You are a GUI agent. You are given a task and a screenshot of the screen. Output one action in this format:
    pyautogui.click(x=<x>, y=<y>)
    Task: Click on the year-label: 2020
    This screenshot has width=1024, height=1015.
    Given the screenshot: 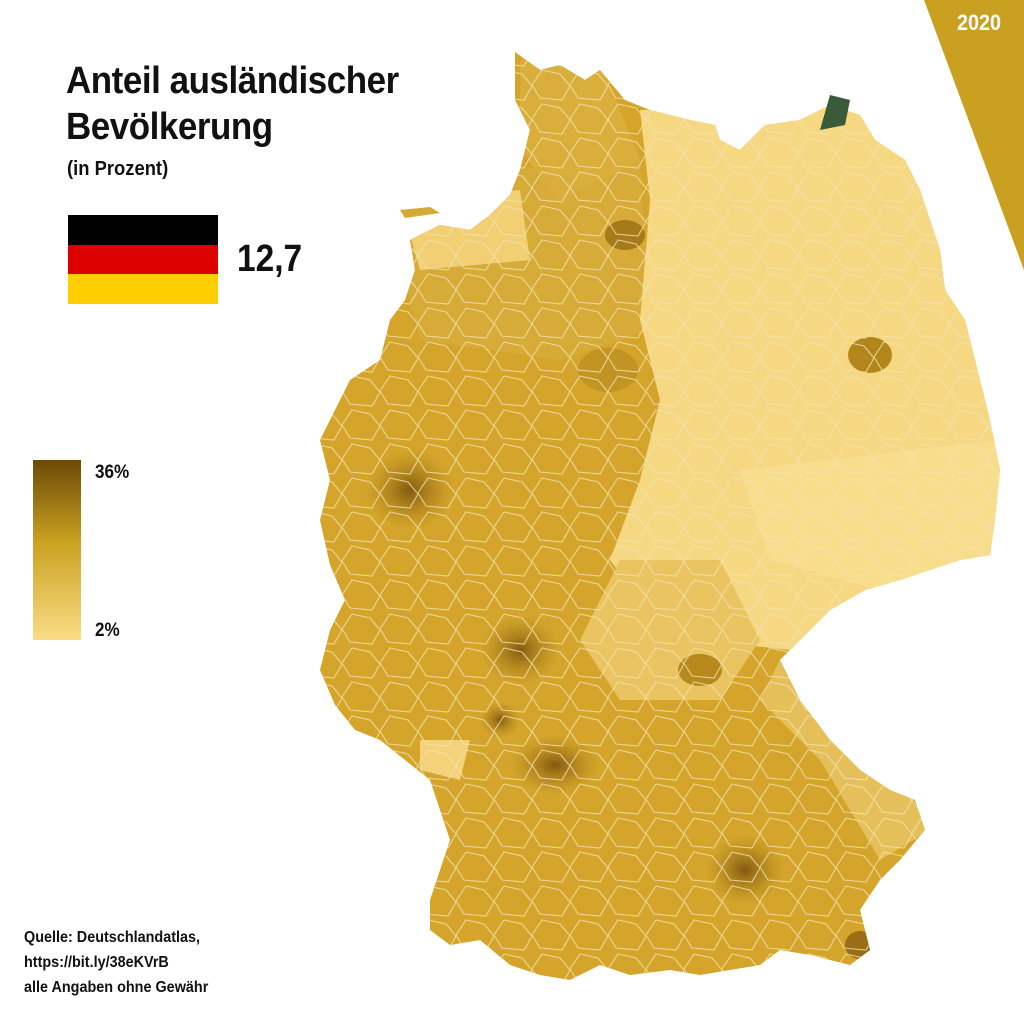 What is the action you would take?
    pyautogui.click(x=979, y=22)
    